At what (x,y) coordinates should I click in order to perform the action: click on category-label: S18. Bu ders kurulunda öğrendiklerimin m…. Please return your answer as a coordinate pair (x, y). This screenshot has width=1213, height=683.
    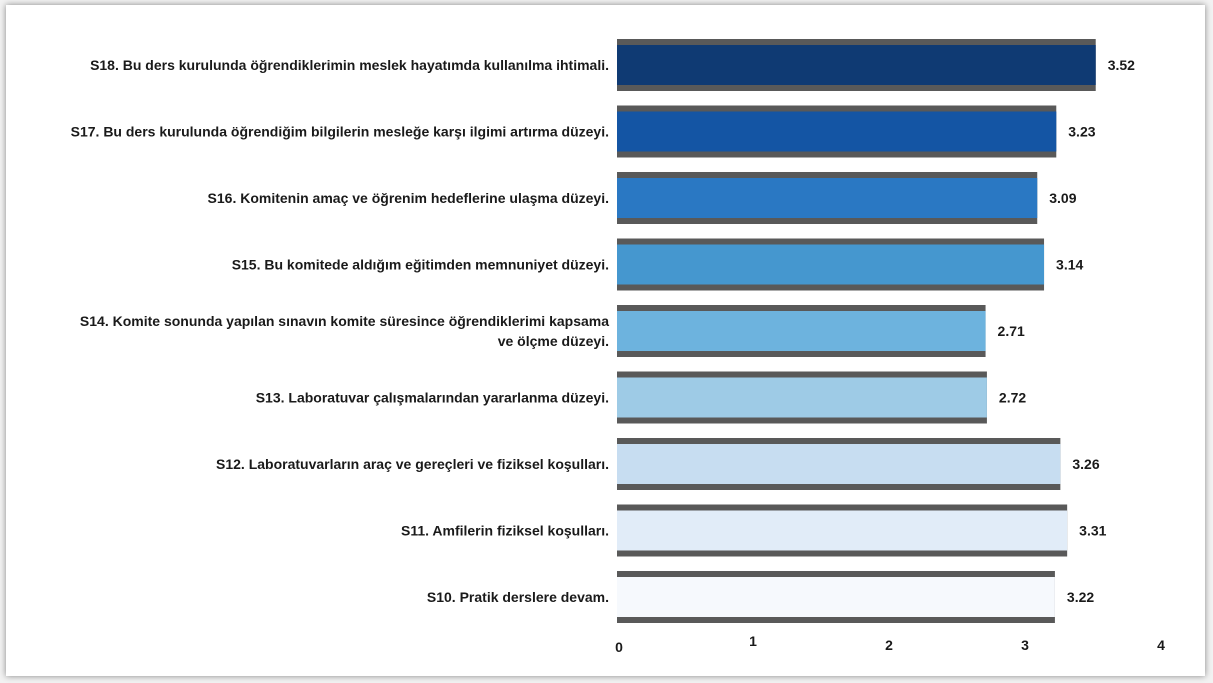
    Looking at the image, I should click on (349, 65).